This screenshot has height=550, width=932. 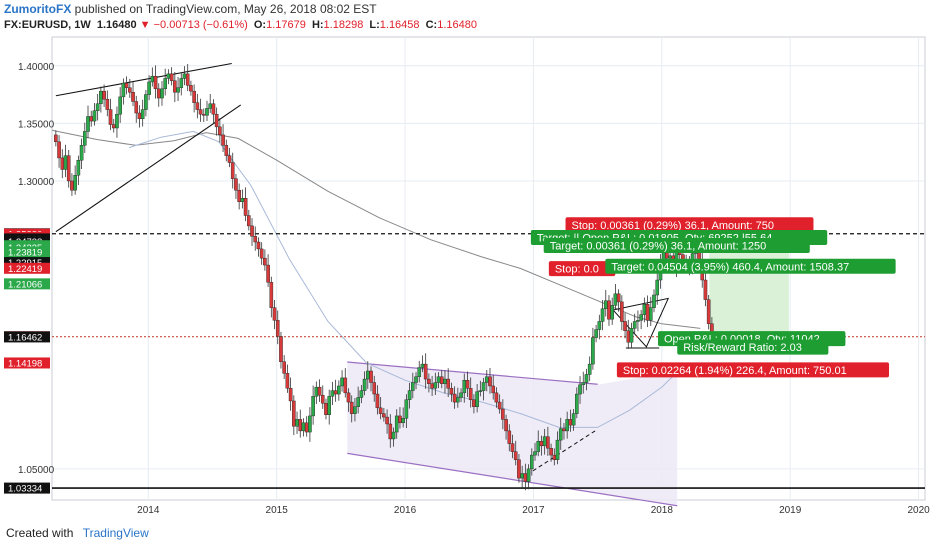 What do you see at coordinates (374, 25) in the screenshot?
I see `low-label: L:` at bounding box center [374, 25].